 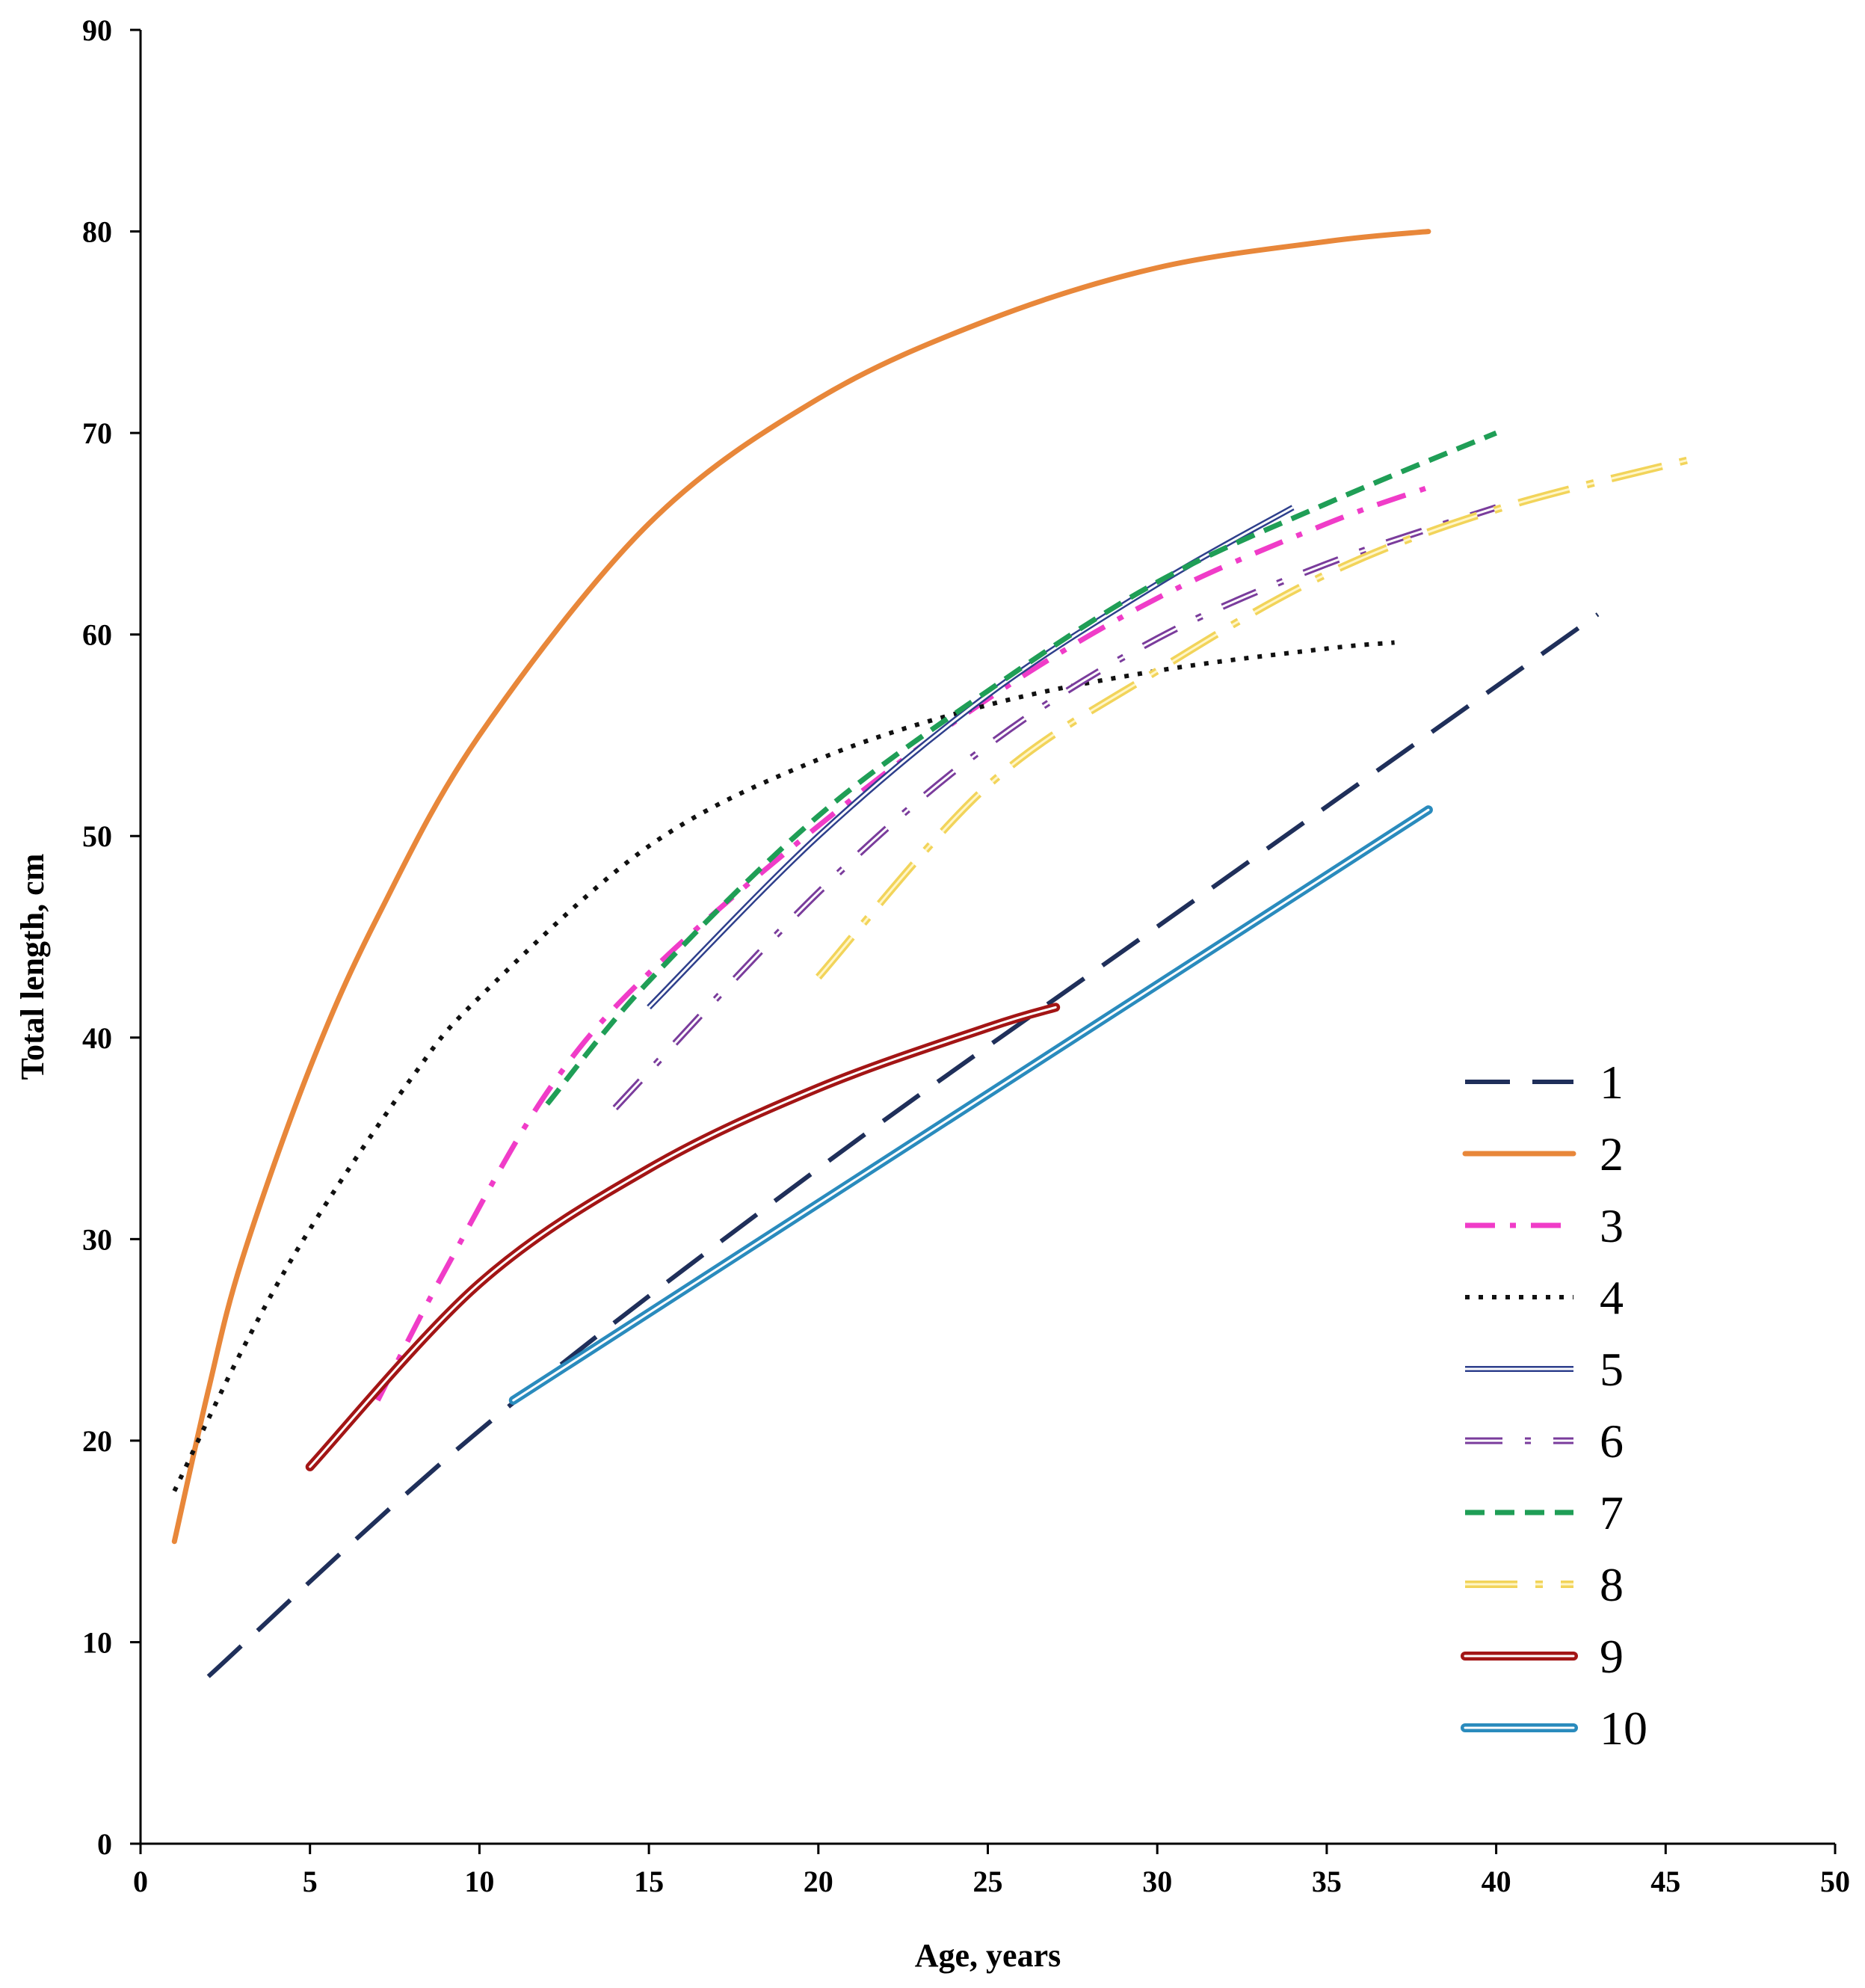 What do you see at coordinates (97, 1038) in the screenshot?
I see `y-tick-label: 40` at bounding box center [97, 1038].